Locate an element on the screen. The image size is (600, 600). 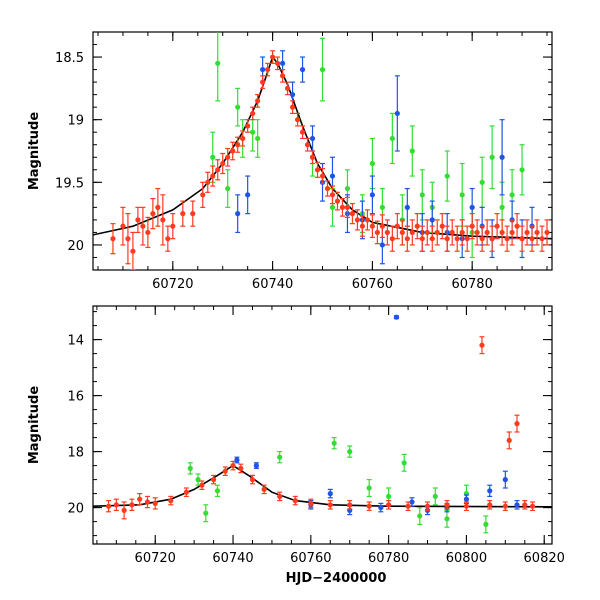
y-tick-label: 14 is located at coordinates (75, 341).